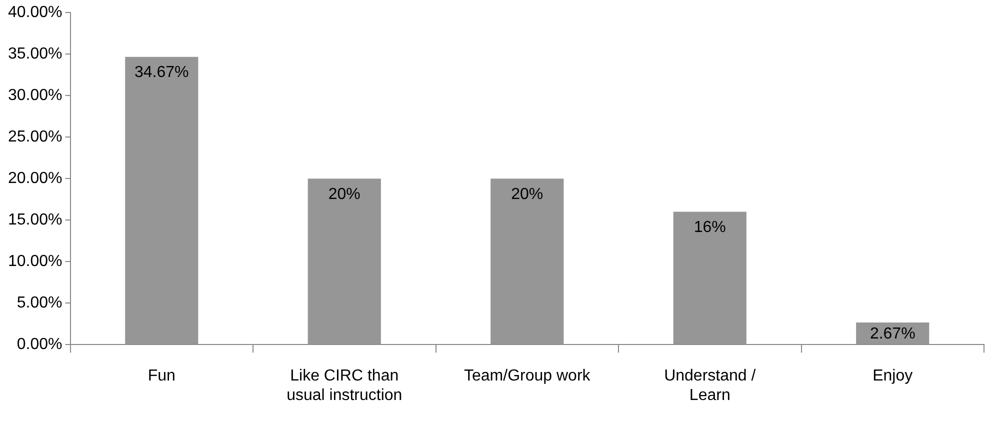 The height and width of the screenshot is (424, 994). Describe the element at coordinates (35, 220) in the screenshot. I see `y-tick-label: 15.00%` at that location.